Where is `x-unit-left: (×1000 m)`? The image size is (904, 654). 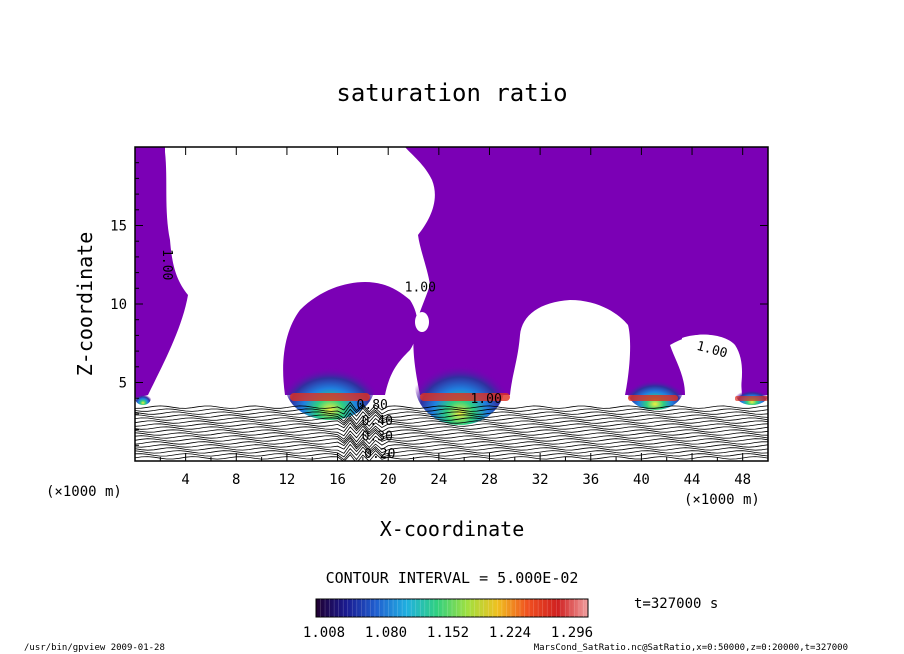
x-unit-left: (×1000 m) is located at coordinates (84, 492).